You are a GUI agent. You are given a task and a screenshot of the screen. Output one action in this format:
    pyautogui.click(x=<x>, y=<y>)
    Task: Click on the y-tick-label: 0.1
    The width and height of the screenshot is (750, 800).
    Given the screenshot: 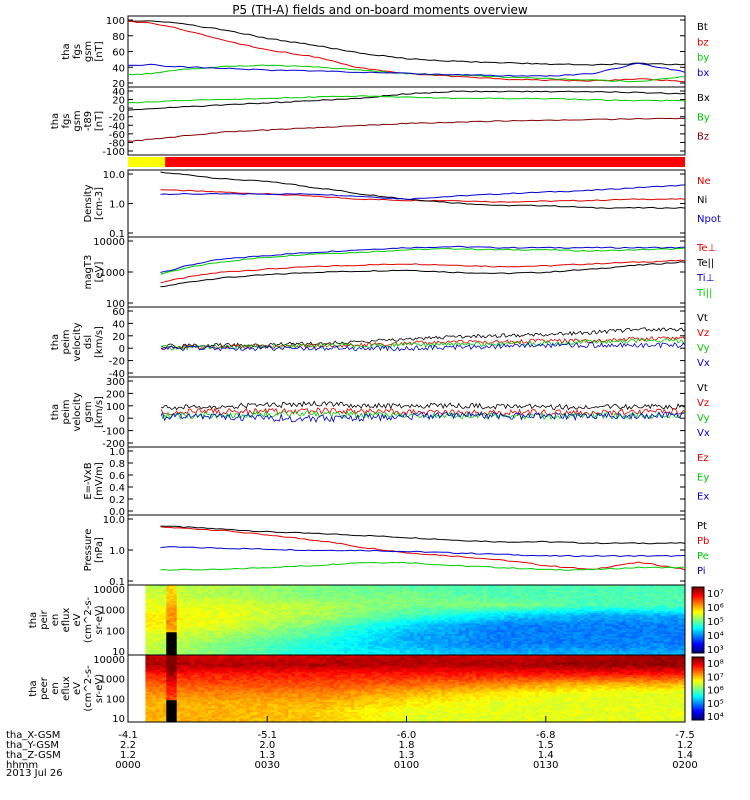 What is the action you would take?
    pyautogui.click(x=117, y=582)
    